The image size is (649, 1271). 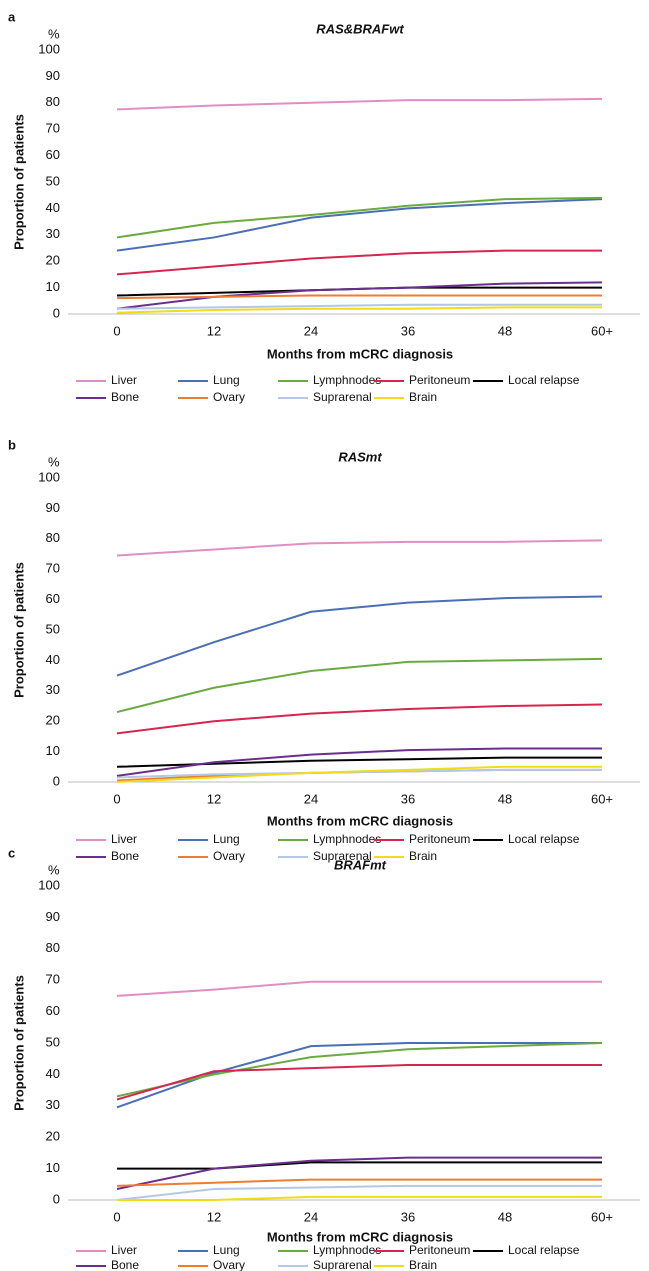 I want to click on panel-label: a, so click(x=12, y=16).